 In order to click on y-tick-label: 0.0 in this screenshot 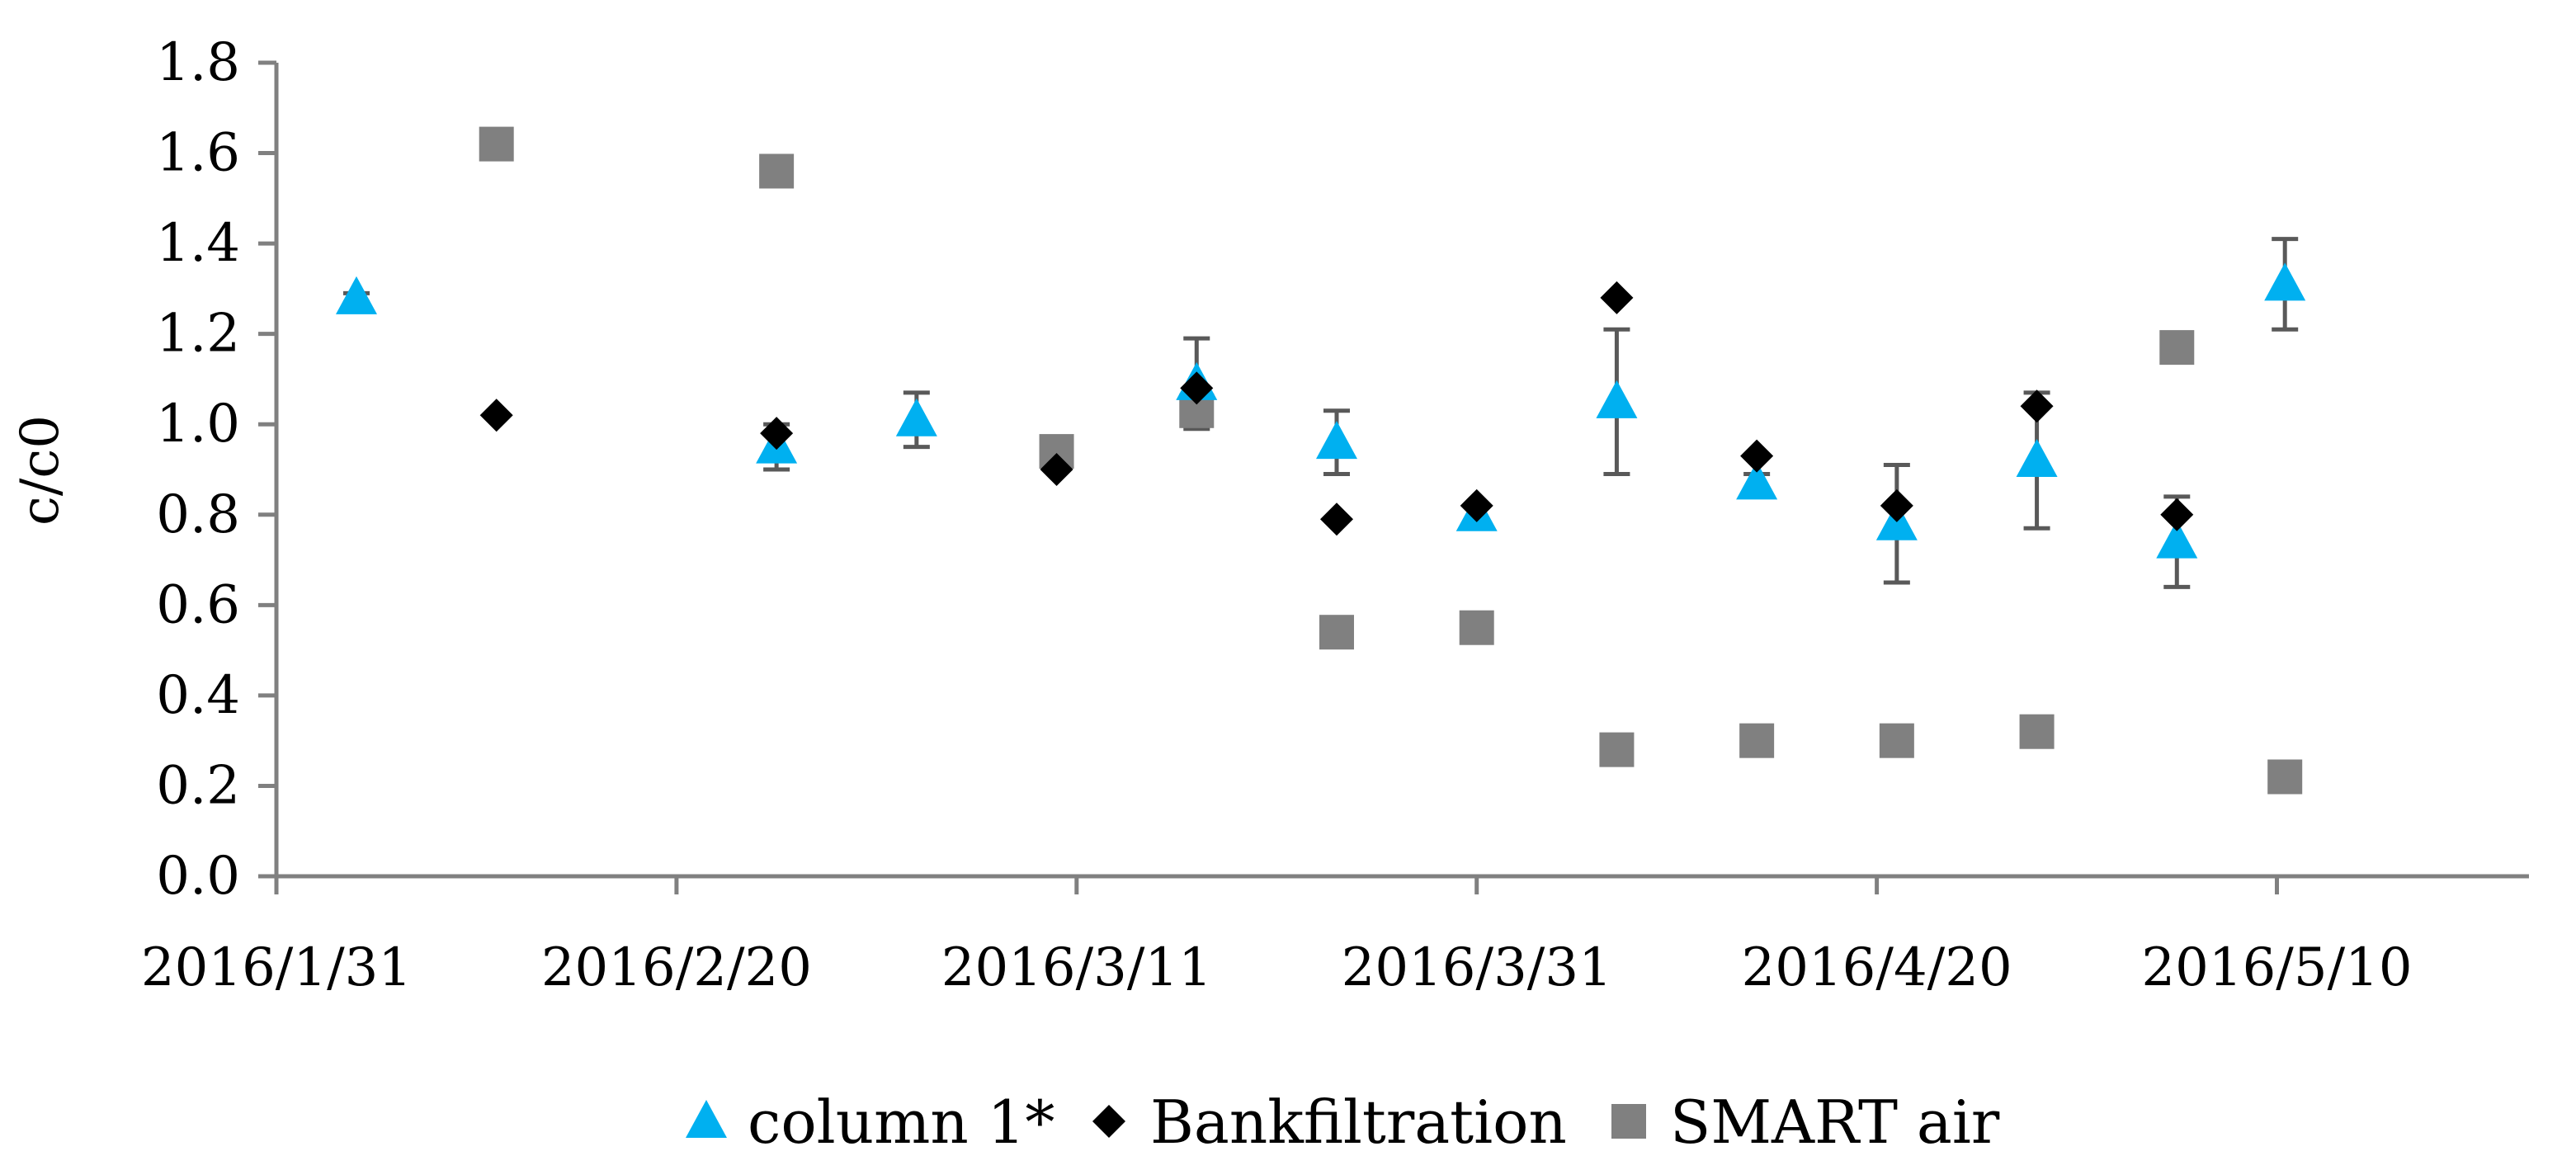, I will do `click(198, 876)`.